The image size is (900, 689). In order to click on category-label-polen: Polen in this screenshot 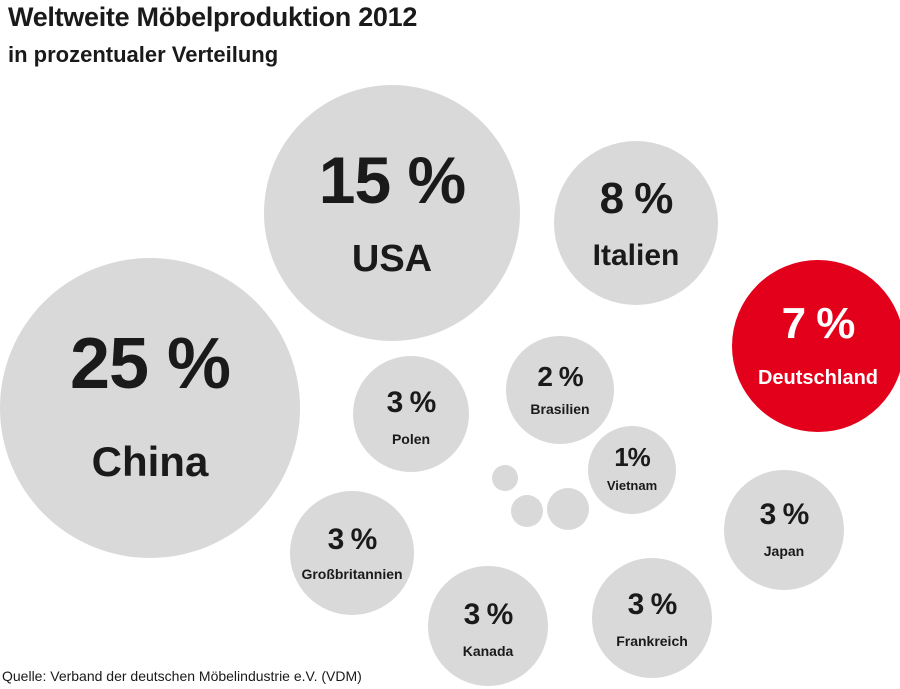, I will do `click(411, 439)`.